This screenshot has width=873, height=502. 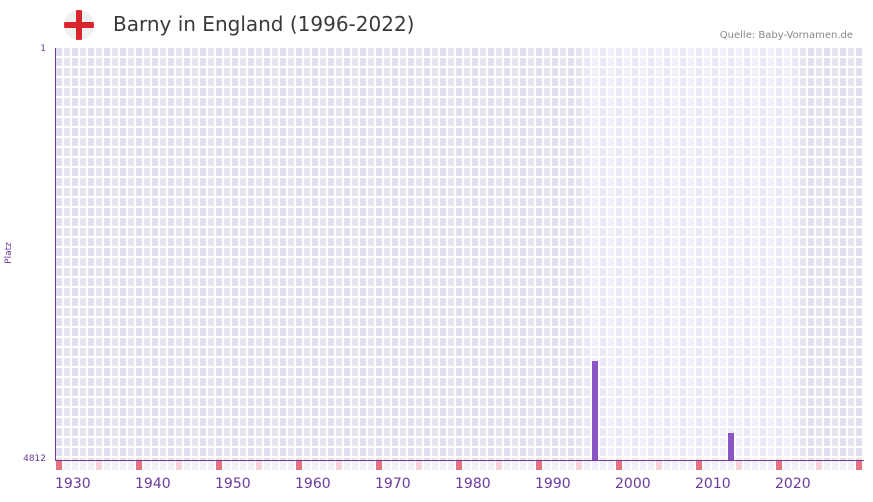 I want to click on source-link: Quelle: Baby-Vornamen.de, so click(x=786, y=35).